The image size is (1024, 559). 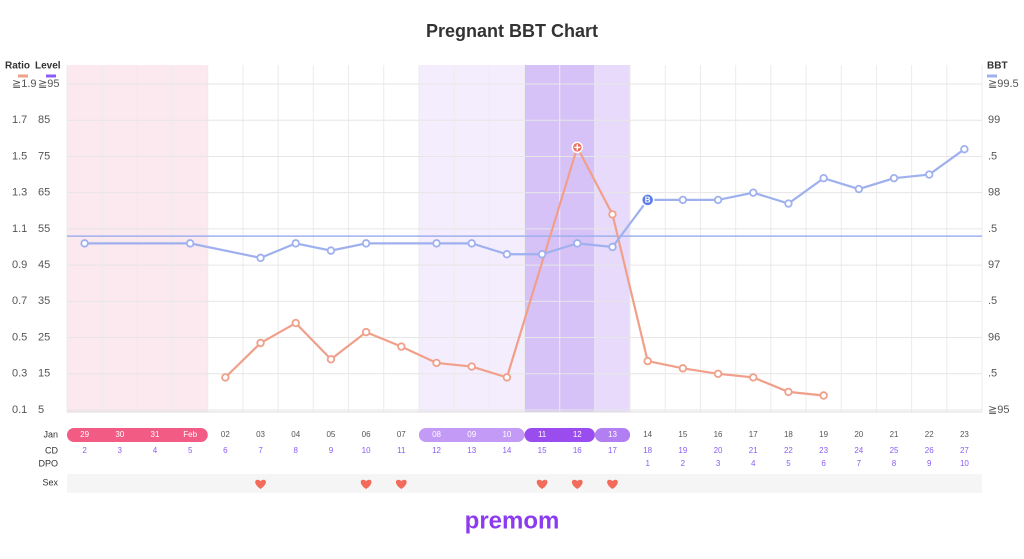 I want to click on date-label: 21, so click(x=894, y=434).